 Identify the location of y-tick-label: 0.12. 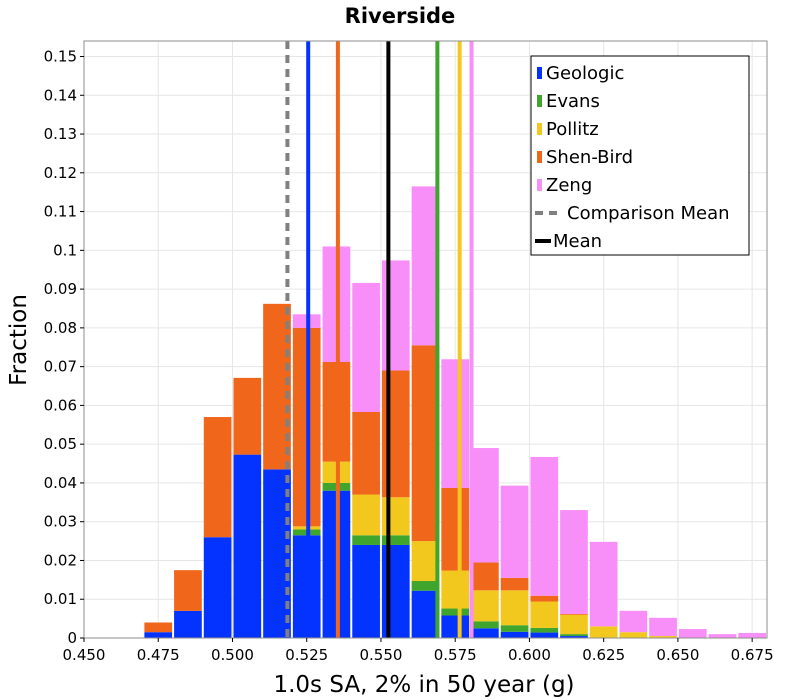
(60, 173).